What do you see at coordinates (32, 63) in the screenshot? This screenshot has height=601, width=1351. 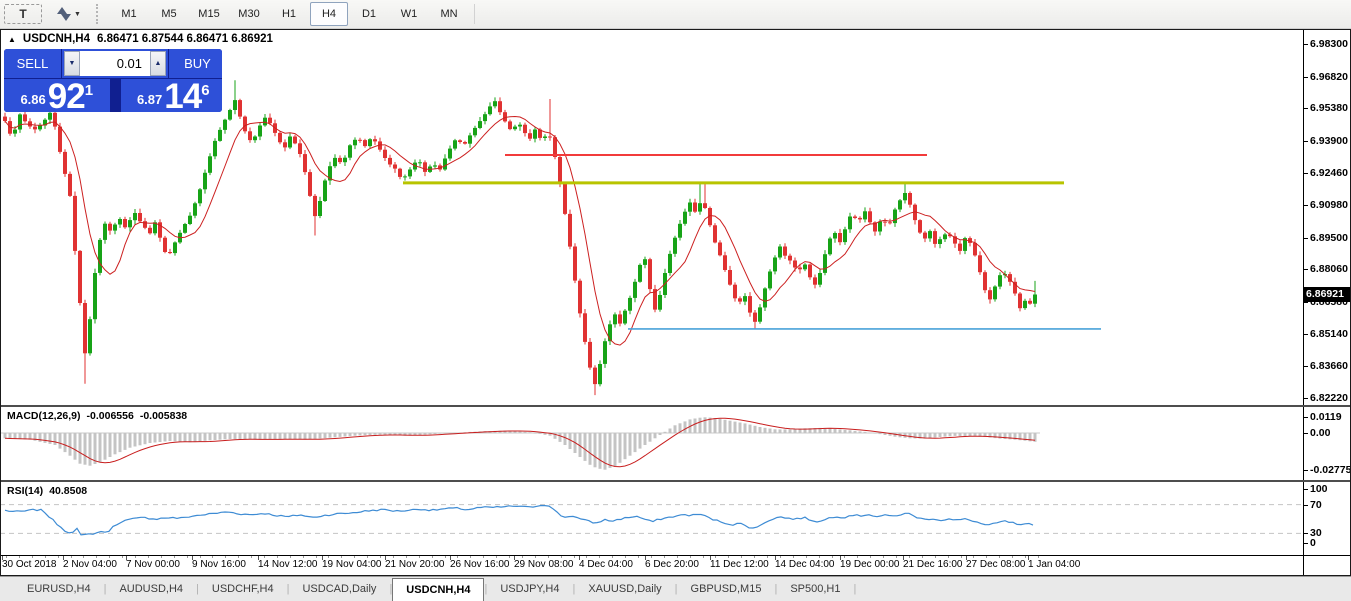 I see `sell-button: SELL` at bounding box center [32, 63].